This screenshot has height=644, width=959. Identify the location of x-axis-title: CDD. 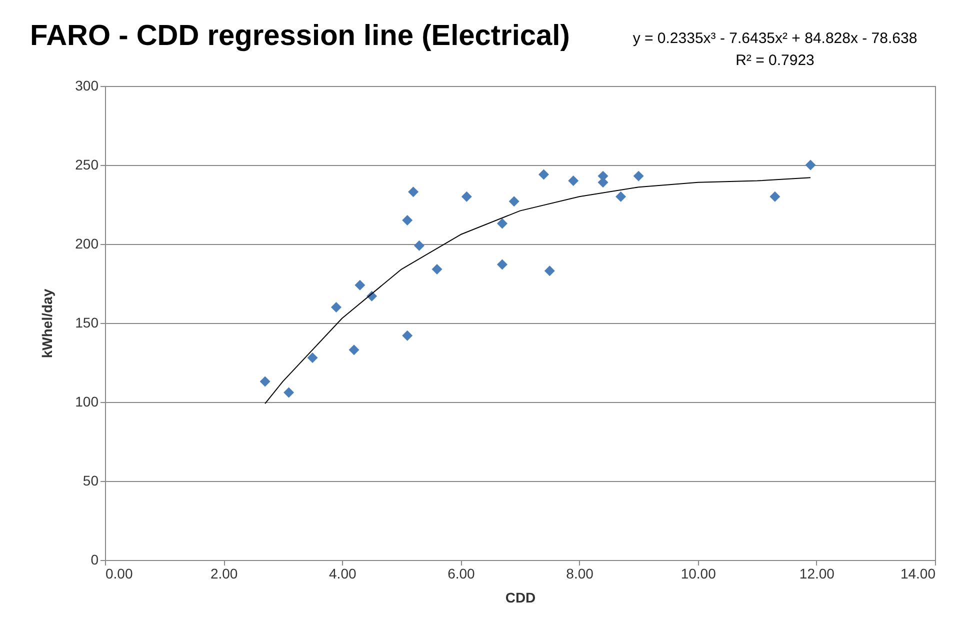
(520, 598).